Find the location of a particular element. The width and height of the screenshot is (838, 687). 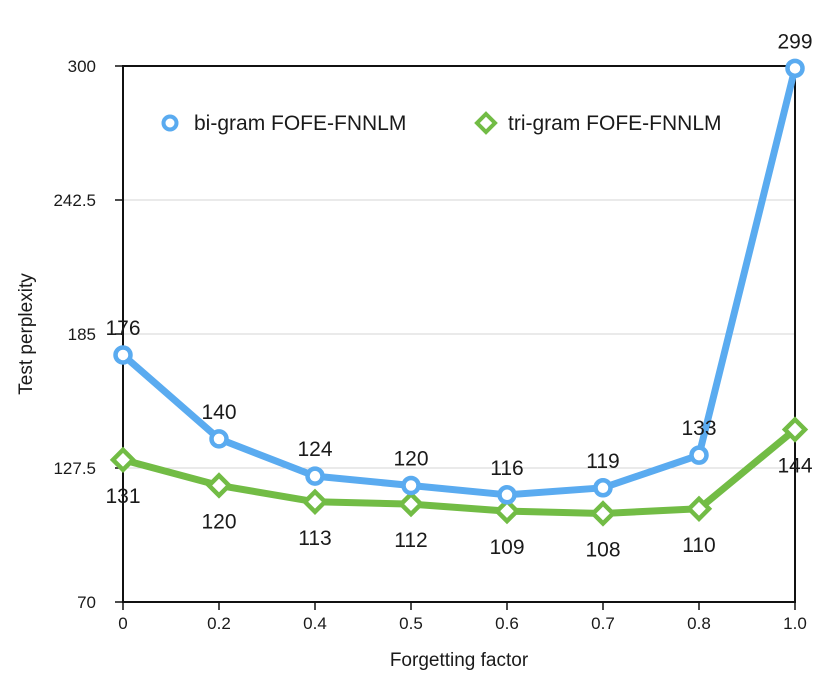

x-axis-title: Forgetting factor is located at coordinates (459, 660).